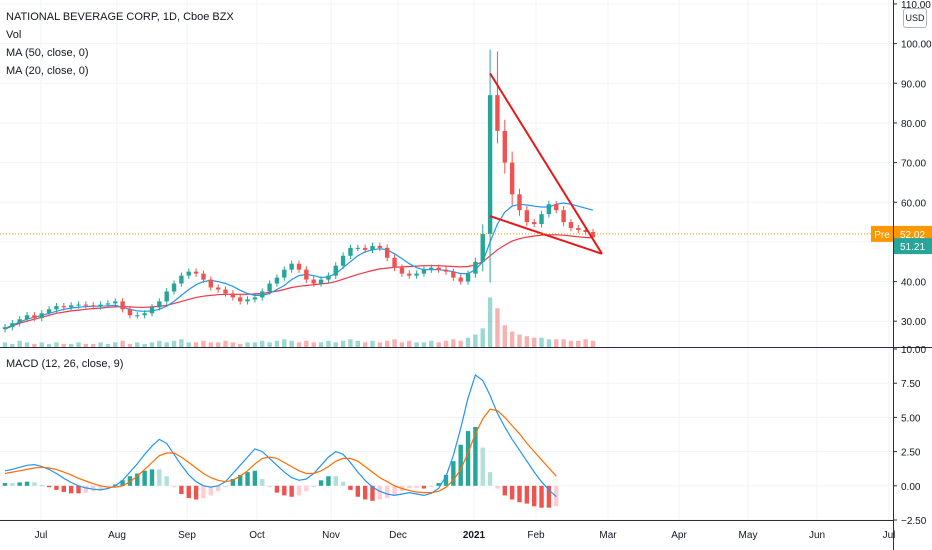  Describe the element at coordinates (912, 247) in the screenshot. I see `last-value-text: 51.21` at that location.